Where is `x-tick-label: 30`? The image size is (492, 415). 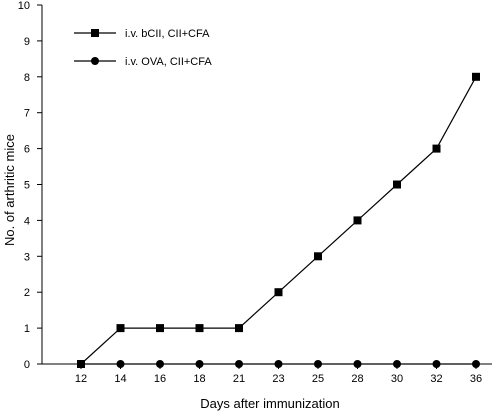 x-tick-label: 30 is located at coordinates (397, 379).